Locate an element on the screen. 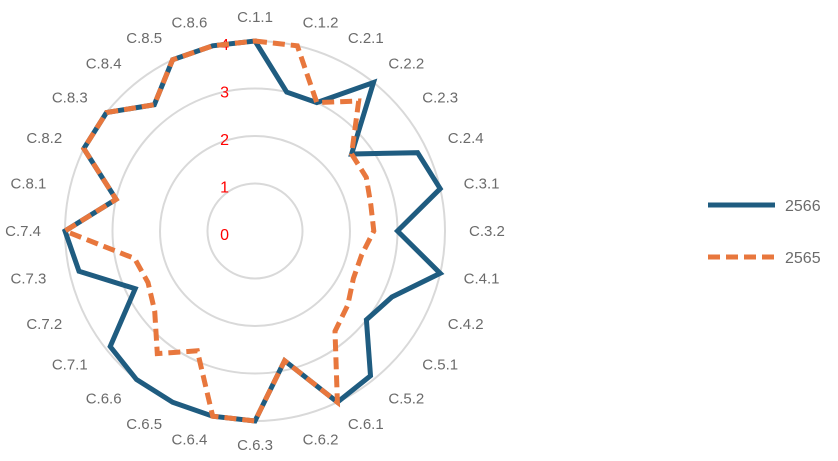 The image size is (838, 461). category-label: C.8.4 is located at coordinates (104, 64).